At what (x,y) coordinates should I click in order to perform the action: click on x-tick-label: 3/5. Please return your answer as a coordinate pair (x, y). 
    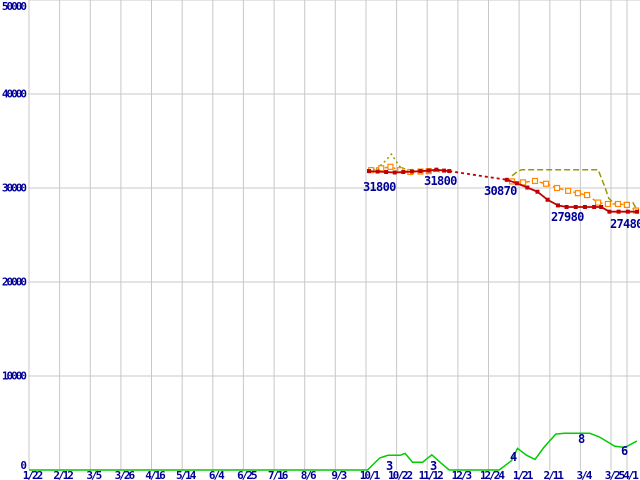
    Looking at the image, I should click on (93, 474).